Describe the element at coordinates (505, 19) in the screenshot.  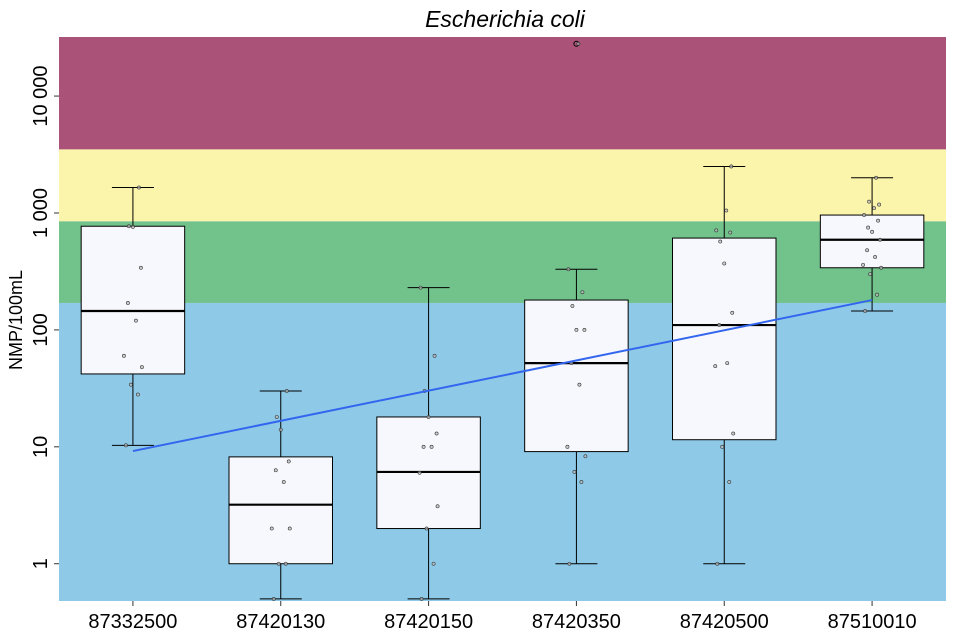
I see `chart-title: Escherichia coli` at that location.